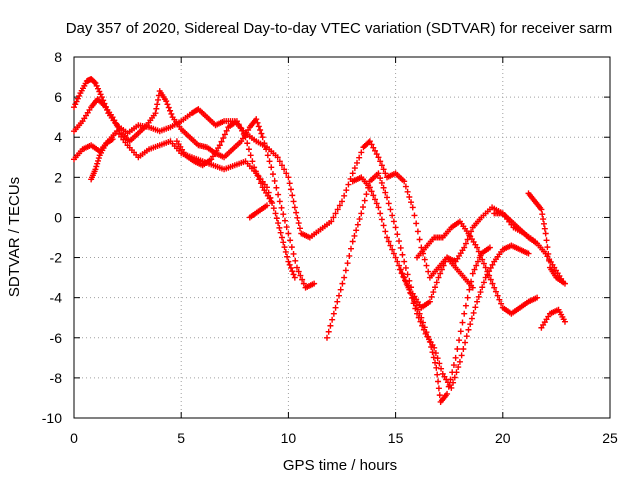 The height and width of the screenshot is (480, 640). What do you see at coordinates (340, 465) in the screenshot?
I see `x-axis-label: GPS time / hours` at bounding box center [340, 465].